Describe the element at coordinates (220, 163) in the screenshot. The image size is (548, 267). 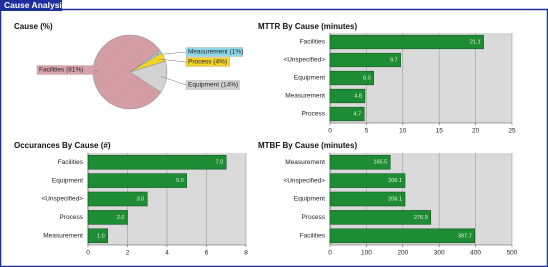
I see `bar-value-label: 7.0` at that location.